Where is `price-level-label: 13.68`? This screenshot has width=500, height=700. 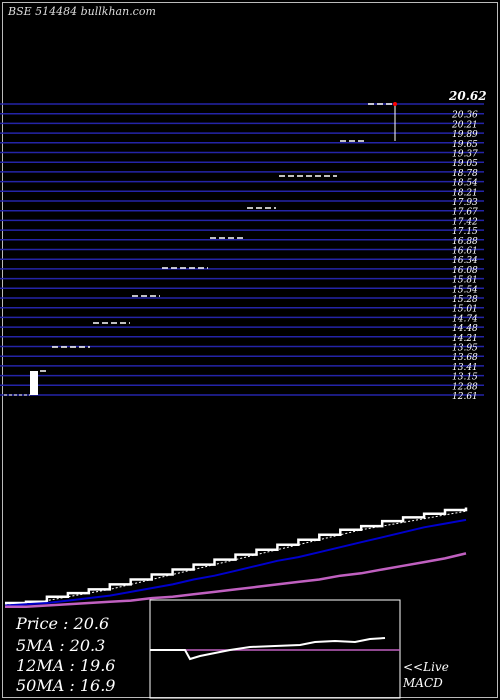
price-level-label: 13.68 is located at coordinates (465, 358).